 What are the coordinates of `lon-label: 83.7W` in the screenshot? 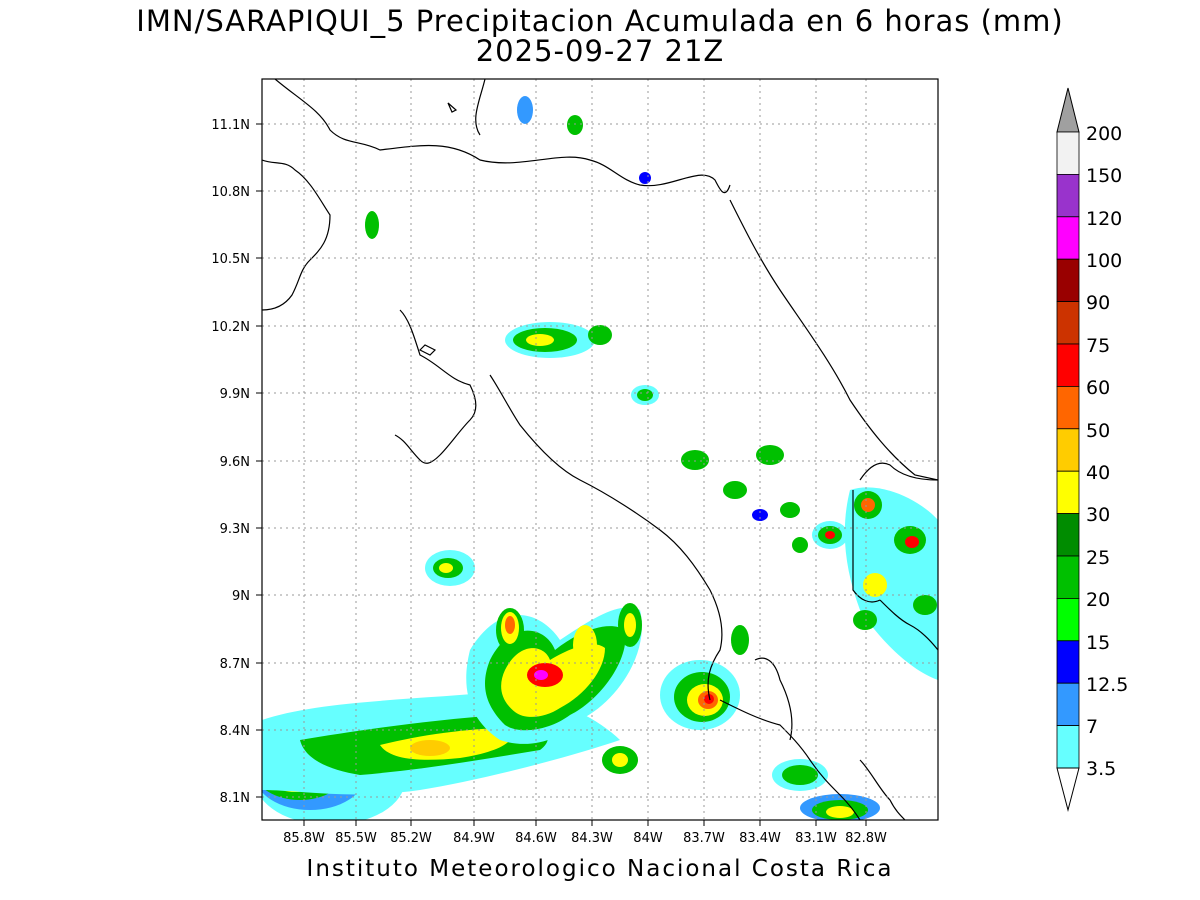 It's located at (704, 838).